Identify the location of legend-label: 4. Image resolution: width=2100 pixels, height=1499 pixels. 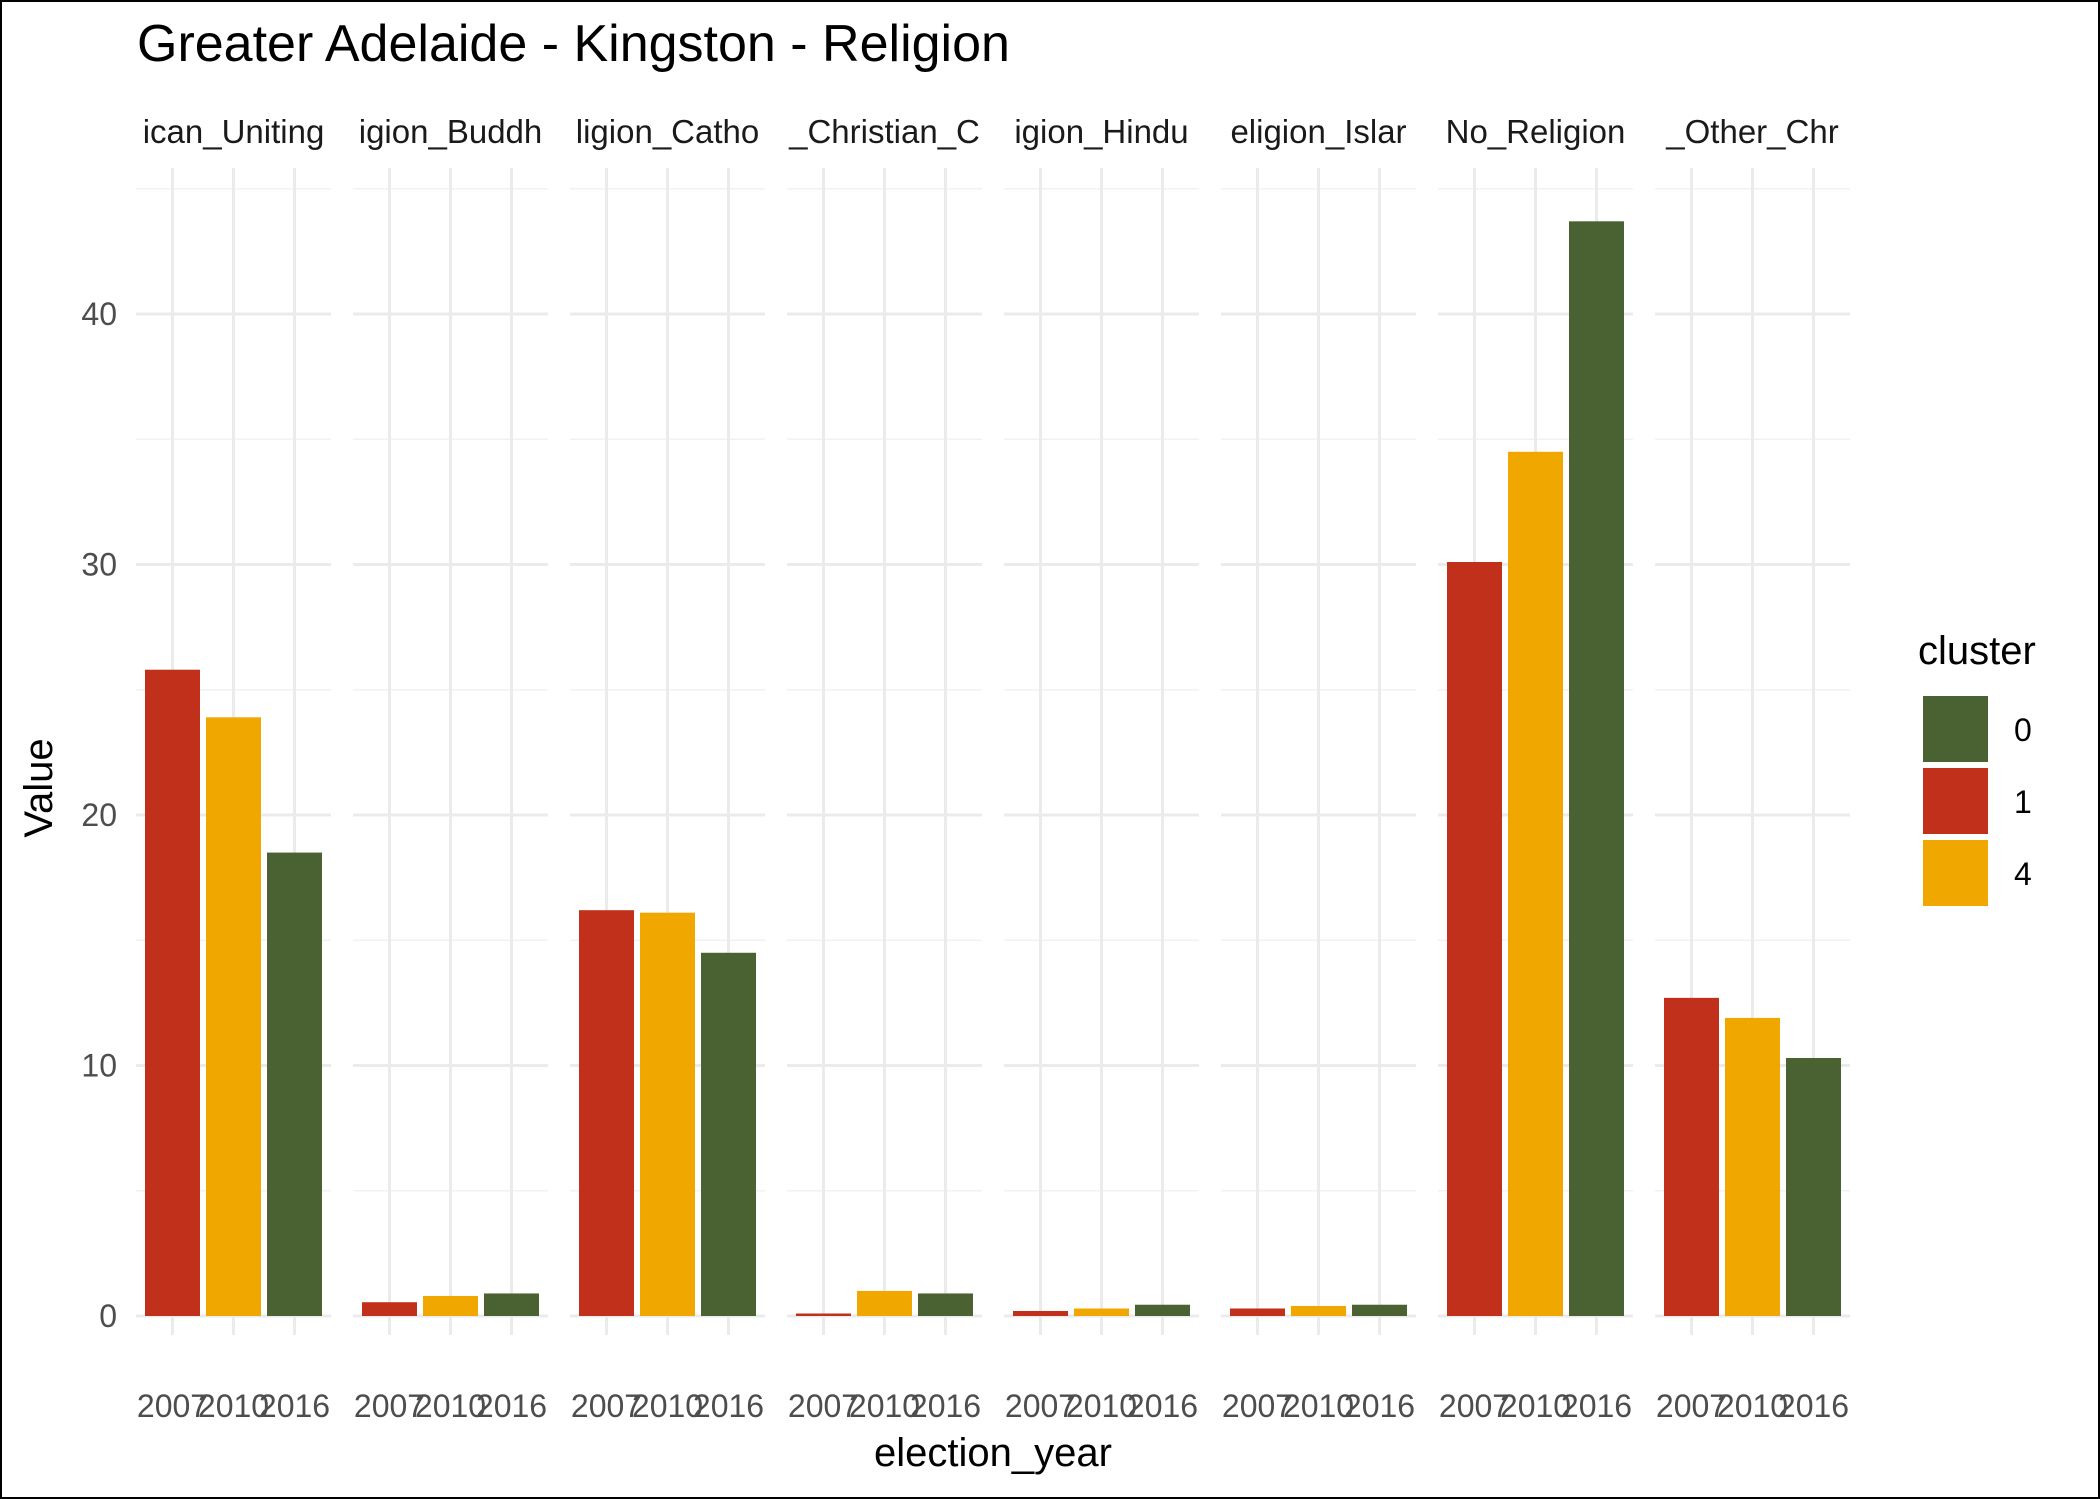
(2023, 874).